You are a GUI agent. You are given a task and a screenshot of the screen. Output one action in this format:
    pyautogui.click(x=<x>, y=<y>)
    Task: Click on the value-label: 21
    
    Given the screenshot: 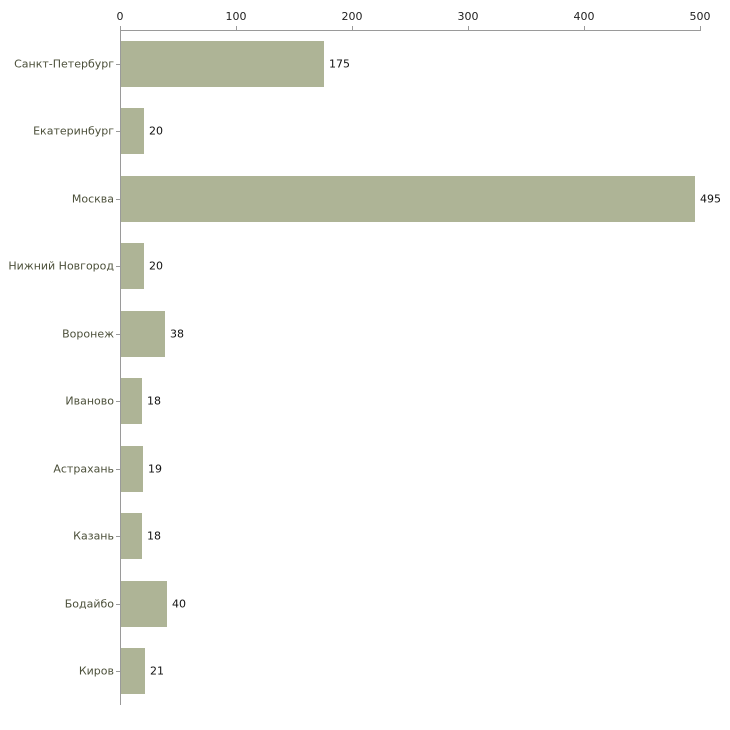 What is the action you would take?
    pyautogui.click(x=157, y=671)
    